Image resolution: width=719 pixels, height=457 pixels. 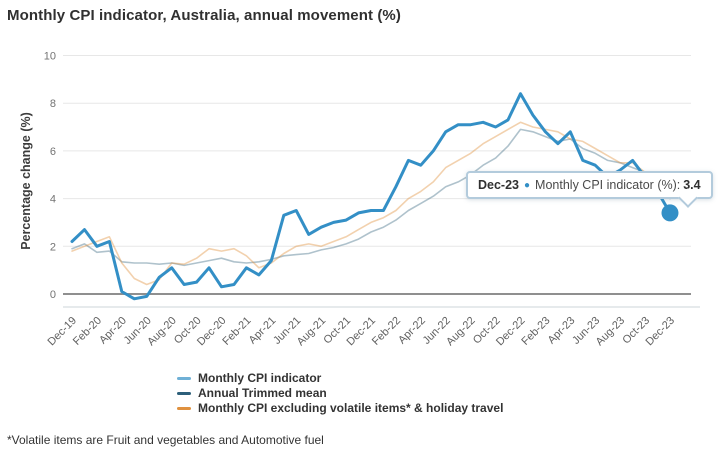 What do you see at coordinates (236, 331) in the screenshot?
I see `svg-text: Feb-21` at bounding box center [236, 331].